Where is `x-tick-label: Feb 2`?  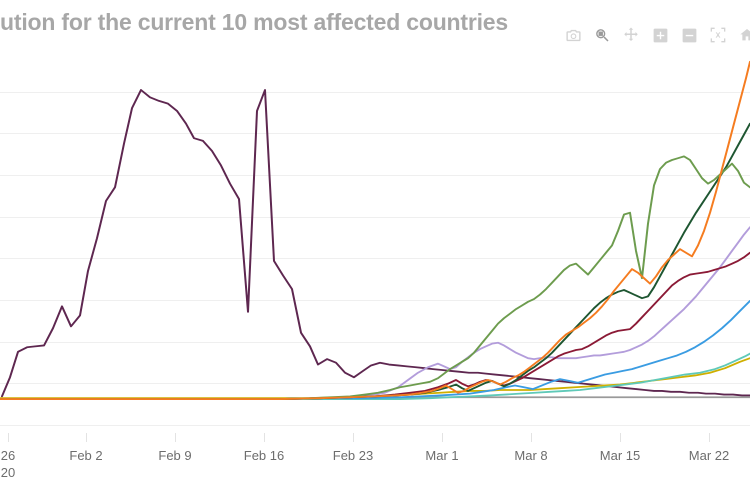
x-tick-label: Feb 2 is located at coordinates (86, 455).